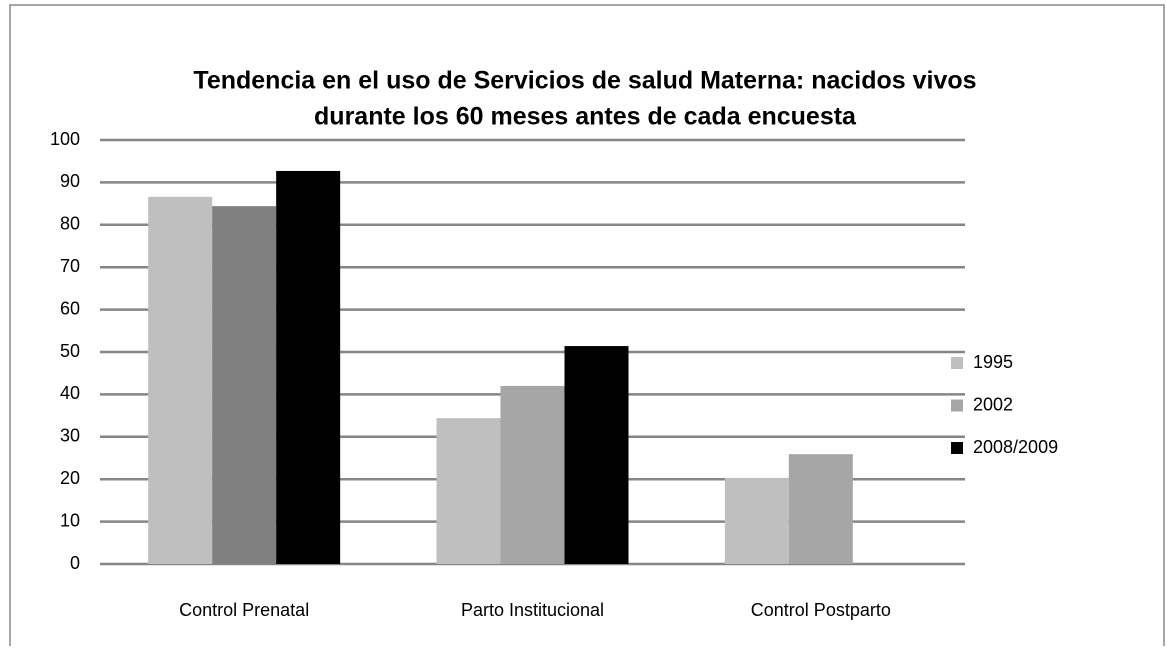 The image size is (1167, 651). I want to click on y-tick-label: 20, so click(70, 478).